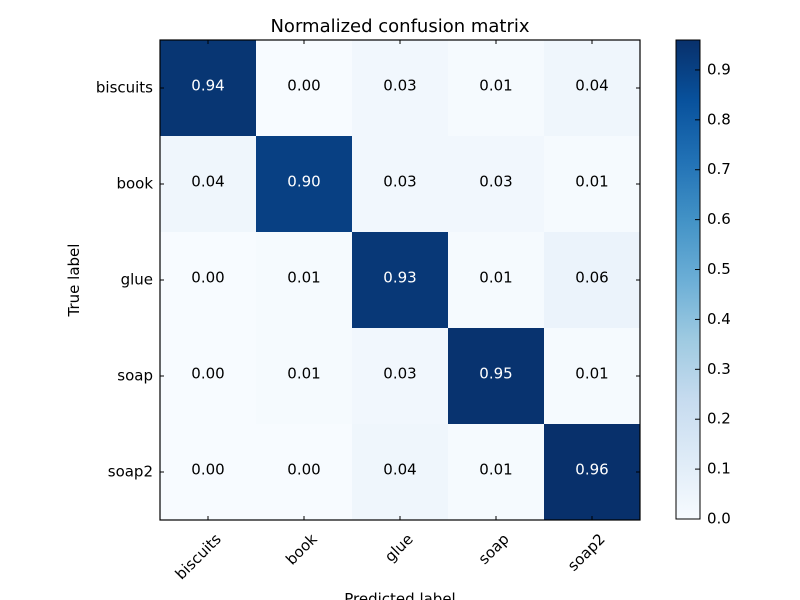  Describe the element at coordinates (399, 548) in the screenshot. I see `x-tick-label: glue` at that location.